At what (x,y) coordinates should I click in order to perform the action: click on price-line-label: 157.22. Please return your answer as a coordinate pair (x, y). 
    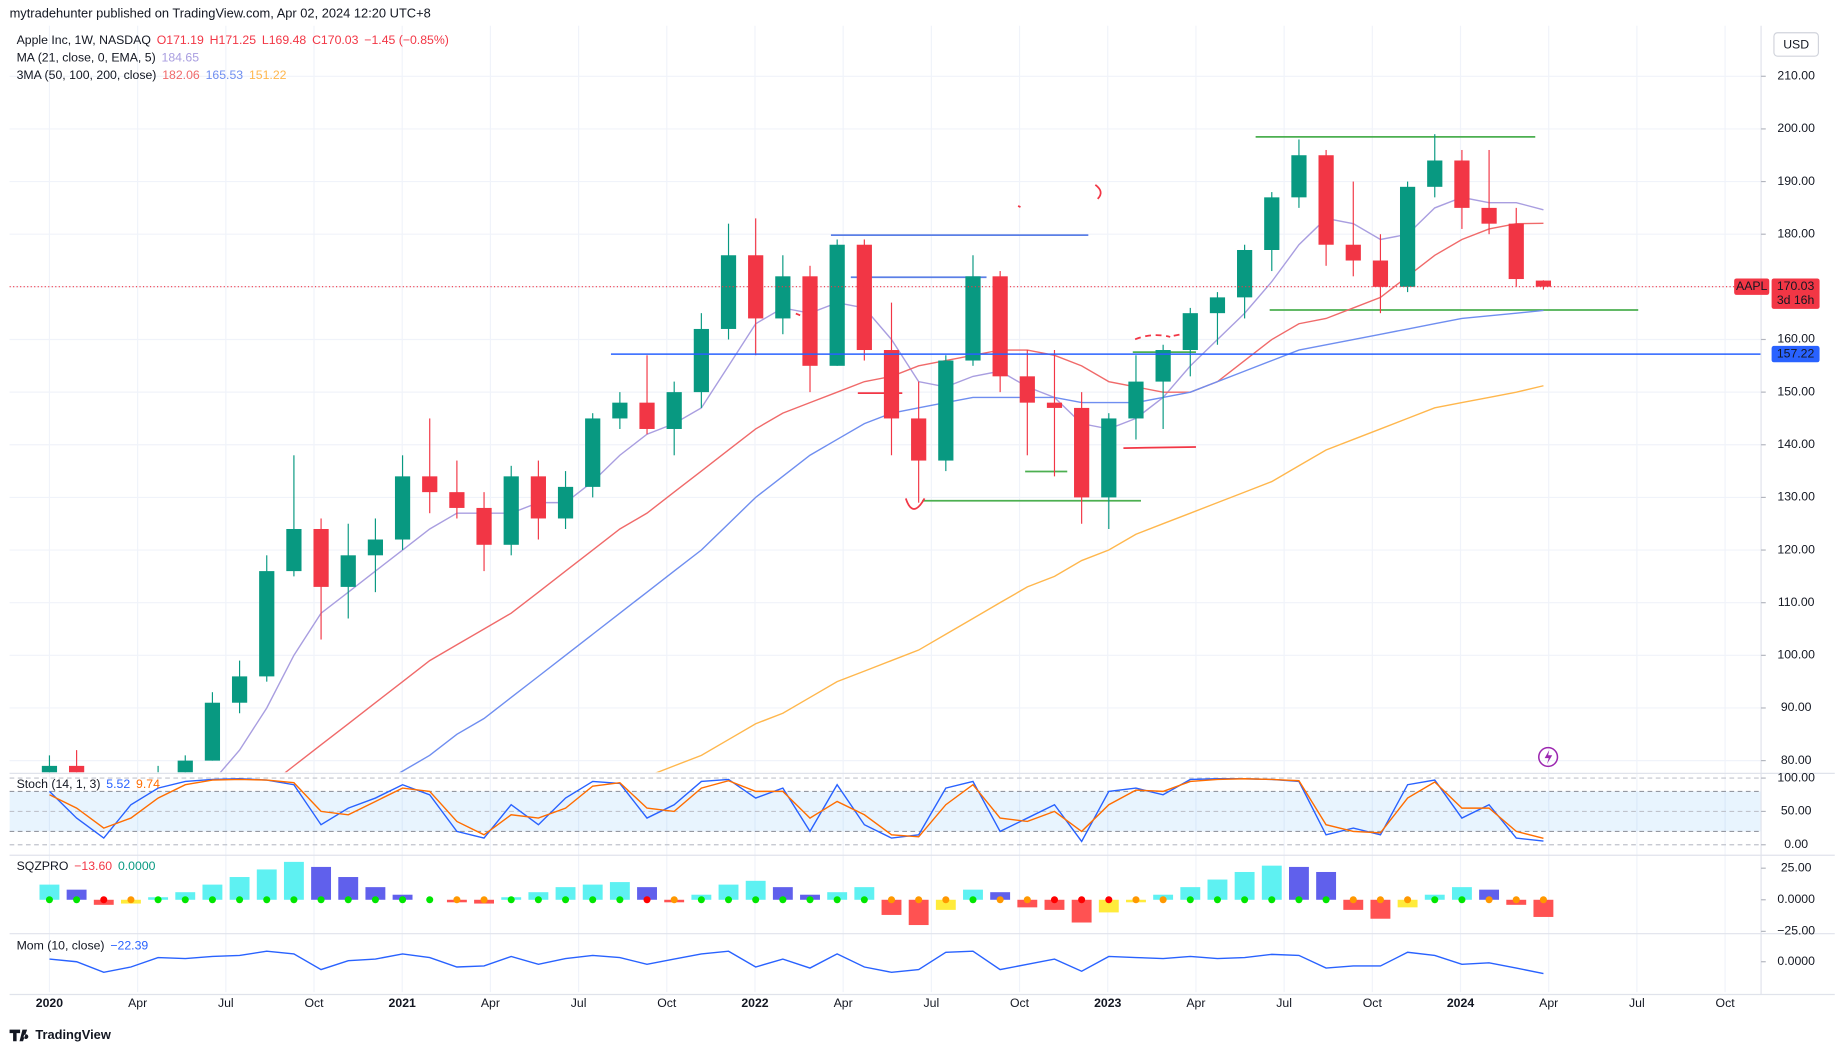
    Looking at the image, I should click on (1796, 353).